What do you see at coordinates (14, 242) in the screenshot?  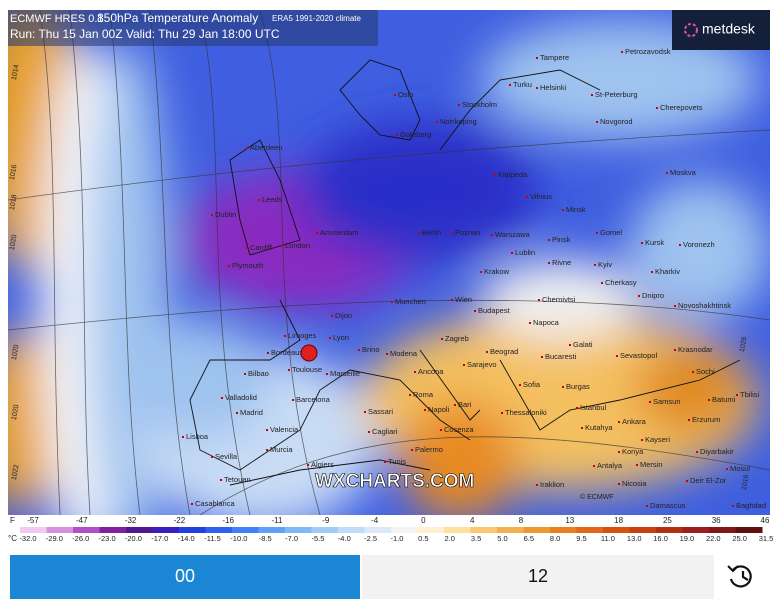 I see `isobar-label: 1020` at bounding box center [14, 242].